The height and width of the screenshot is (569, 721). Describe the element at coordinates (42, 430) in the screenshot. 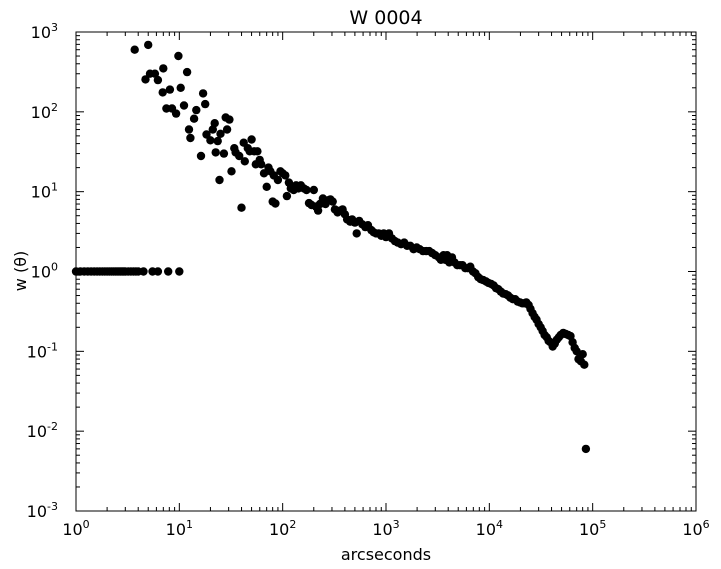

I see `y-tick-label: 10⁻²` at that location.